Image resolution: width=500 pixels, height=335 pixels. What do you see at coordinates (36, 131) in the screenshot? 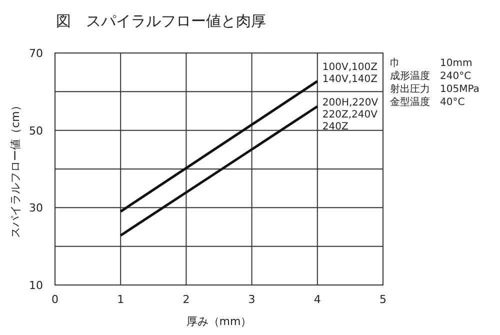
I see `y-tick-label: 50` at bounding box center [36, 131].